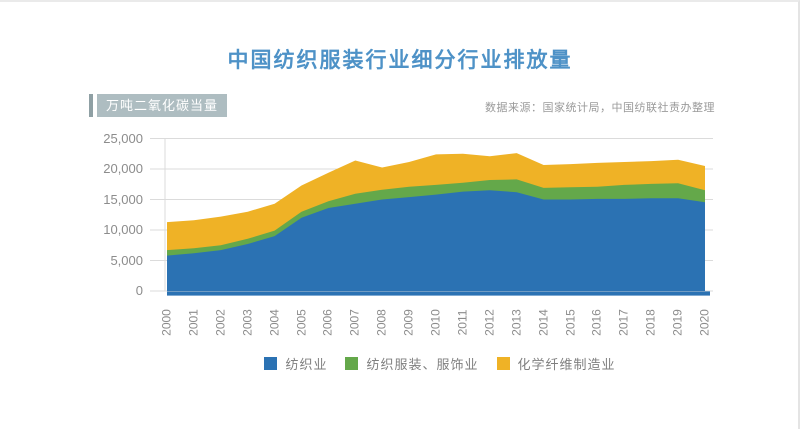 Image resolution: width=800 pixels, height=429 pixels. Describe the element at coordinates (123, 138) in the screenshot. I see `y-axis-tick-label: 25,000` at that location.